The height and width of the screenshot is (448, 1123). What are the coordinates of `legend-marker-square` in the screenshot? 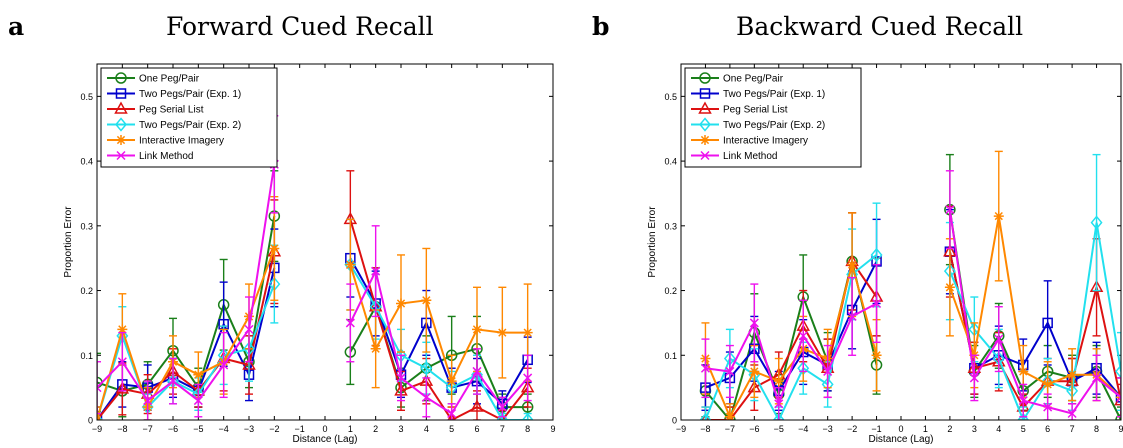 It's located at (121, 93).